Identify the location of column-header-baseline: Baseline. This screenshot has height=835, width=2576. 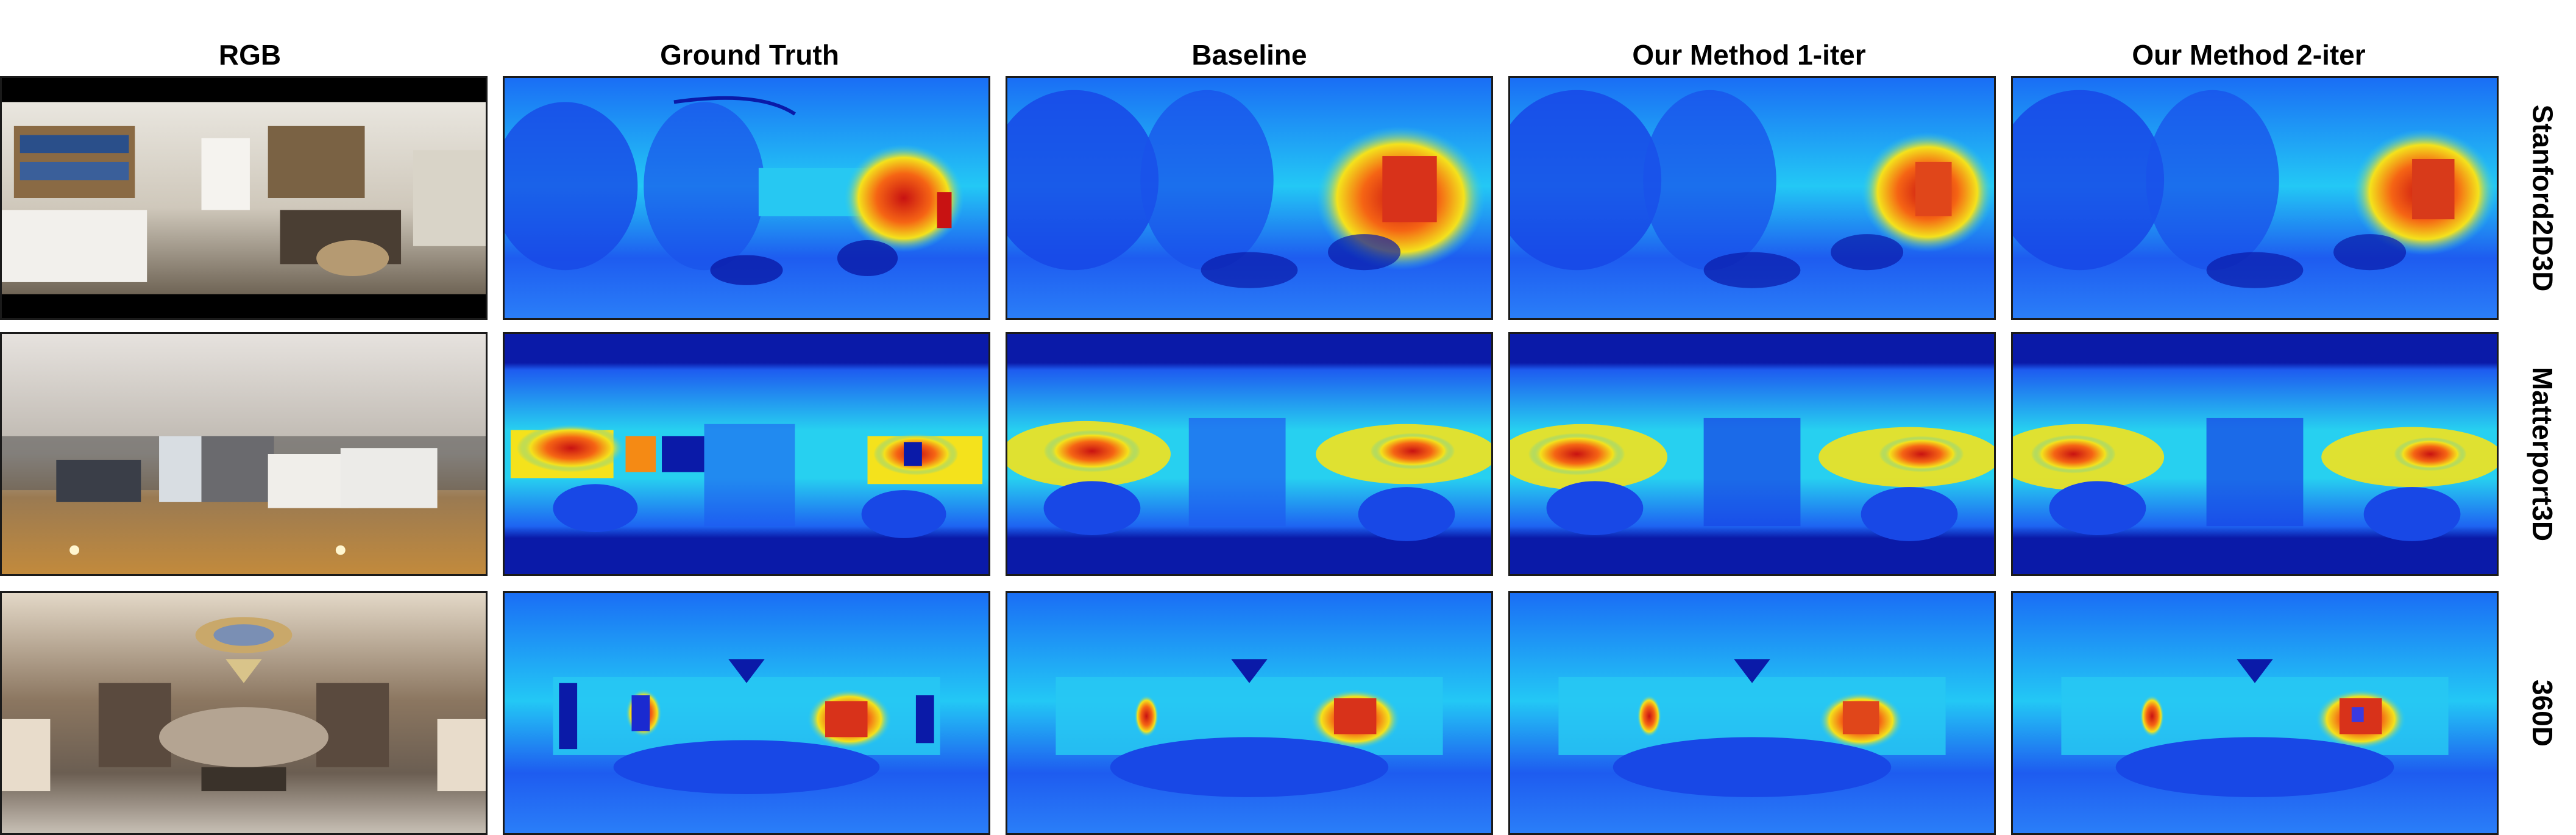
(1249, 55).